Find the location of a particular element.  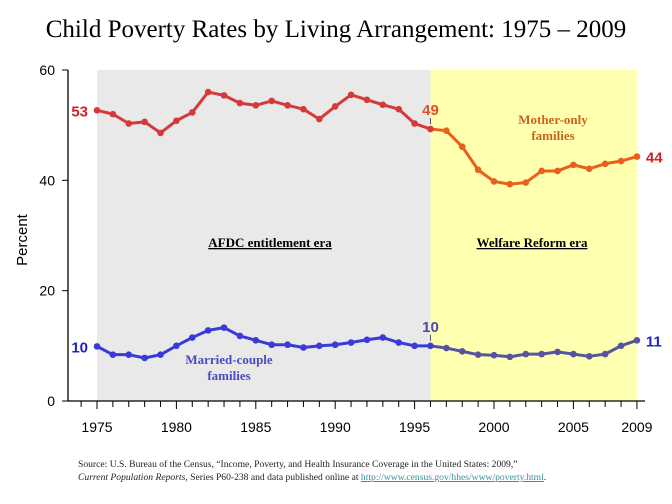

series-label: Mother-only families is located at coordinates (553, 127).